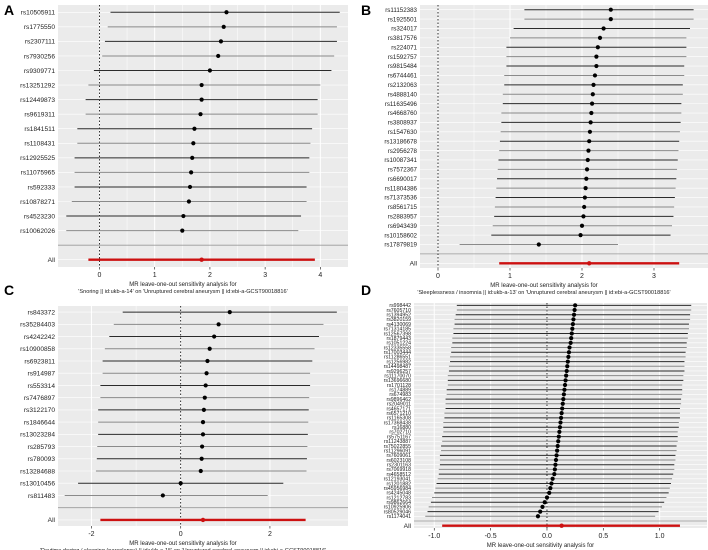 Image resolution: width=708 pixels, height=550 pixels. What do you see at coordinates (205, 385) in the screenshot?
I see `estimate-point-rs553314` at bounding box center [205, 385].